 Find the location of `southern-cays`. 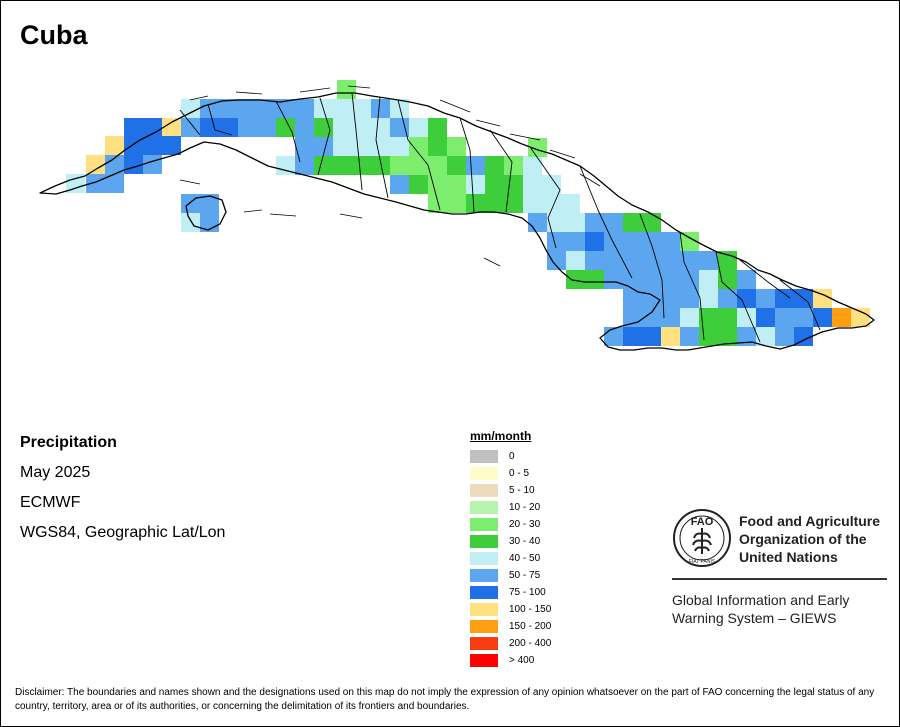

southern-cays is located at coordinates (340, 223).